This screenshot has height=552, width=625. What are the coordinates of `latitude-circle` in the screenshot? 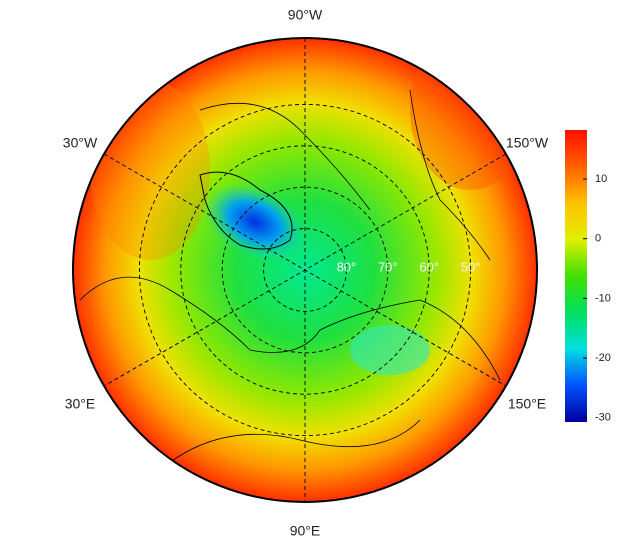 It's located at (305, 270).